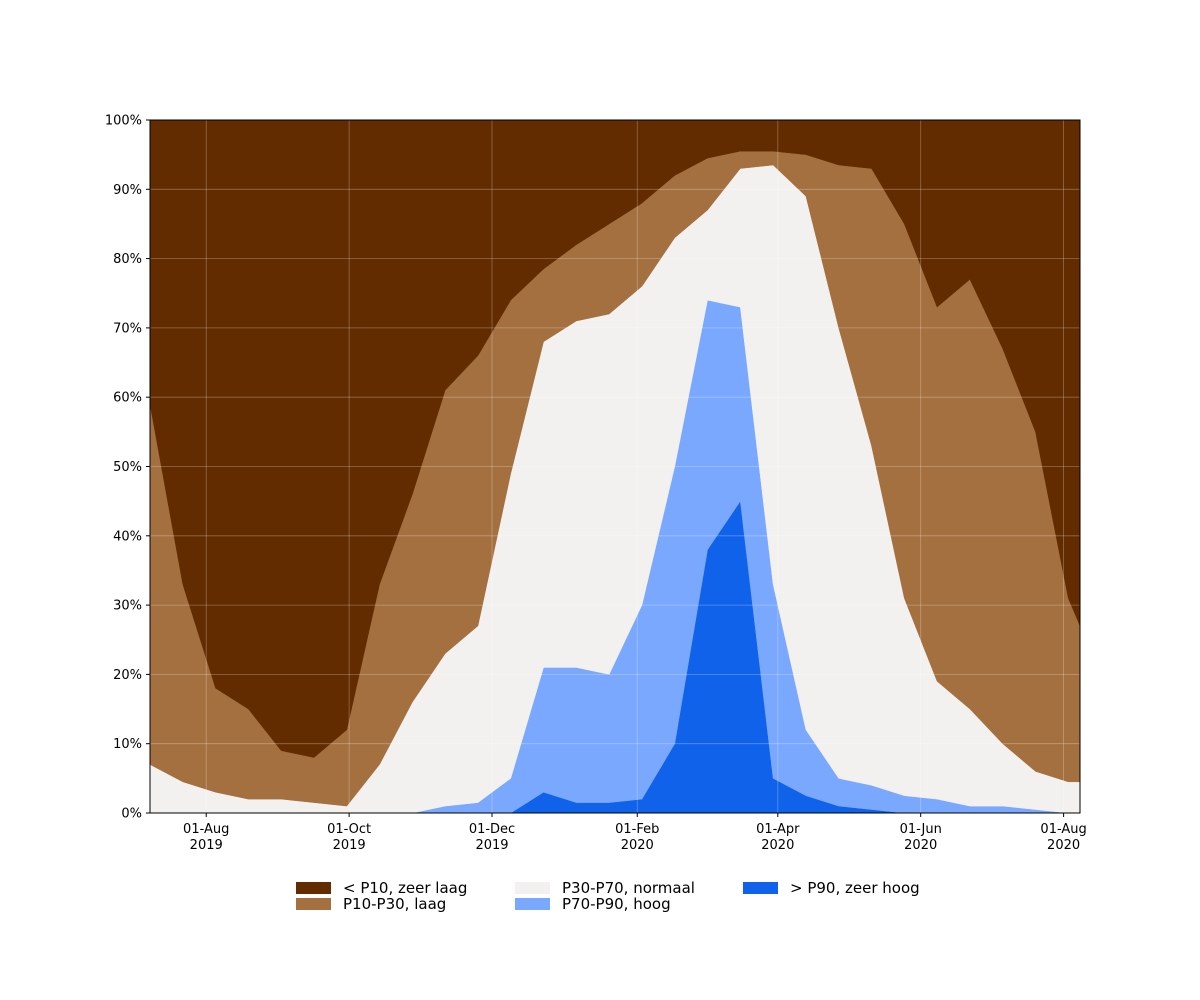 Image resolution: width=1200 pixels, height=1000 pixels. I want to click on legend-label: < P10, zeer laag, so click(405, 888).